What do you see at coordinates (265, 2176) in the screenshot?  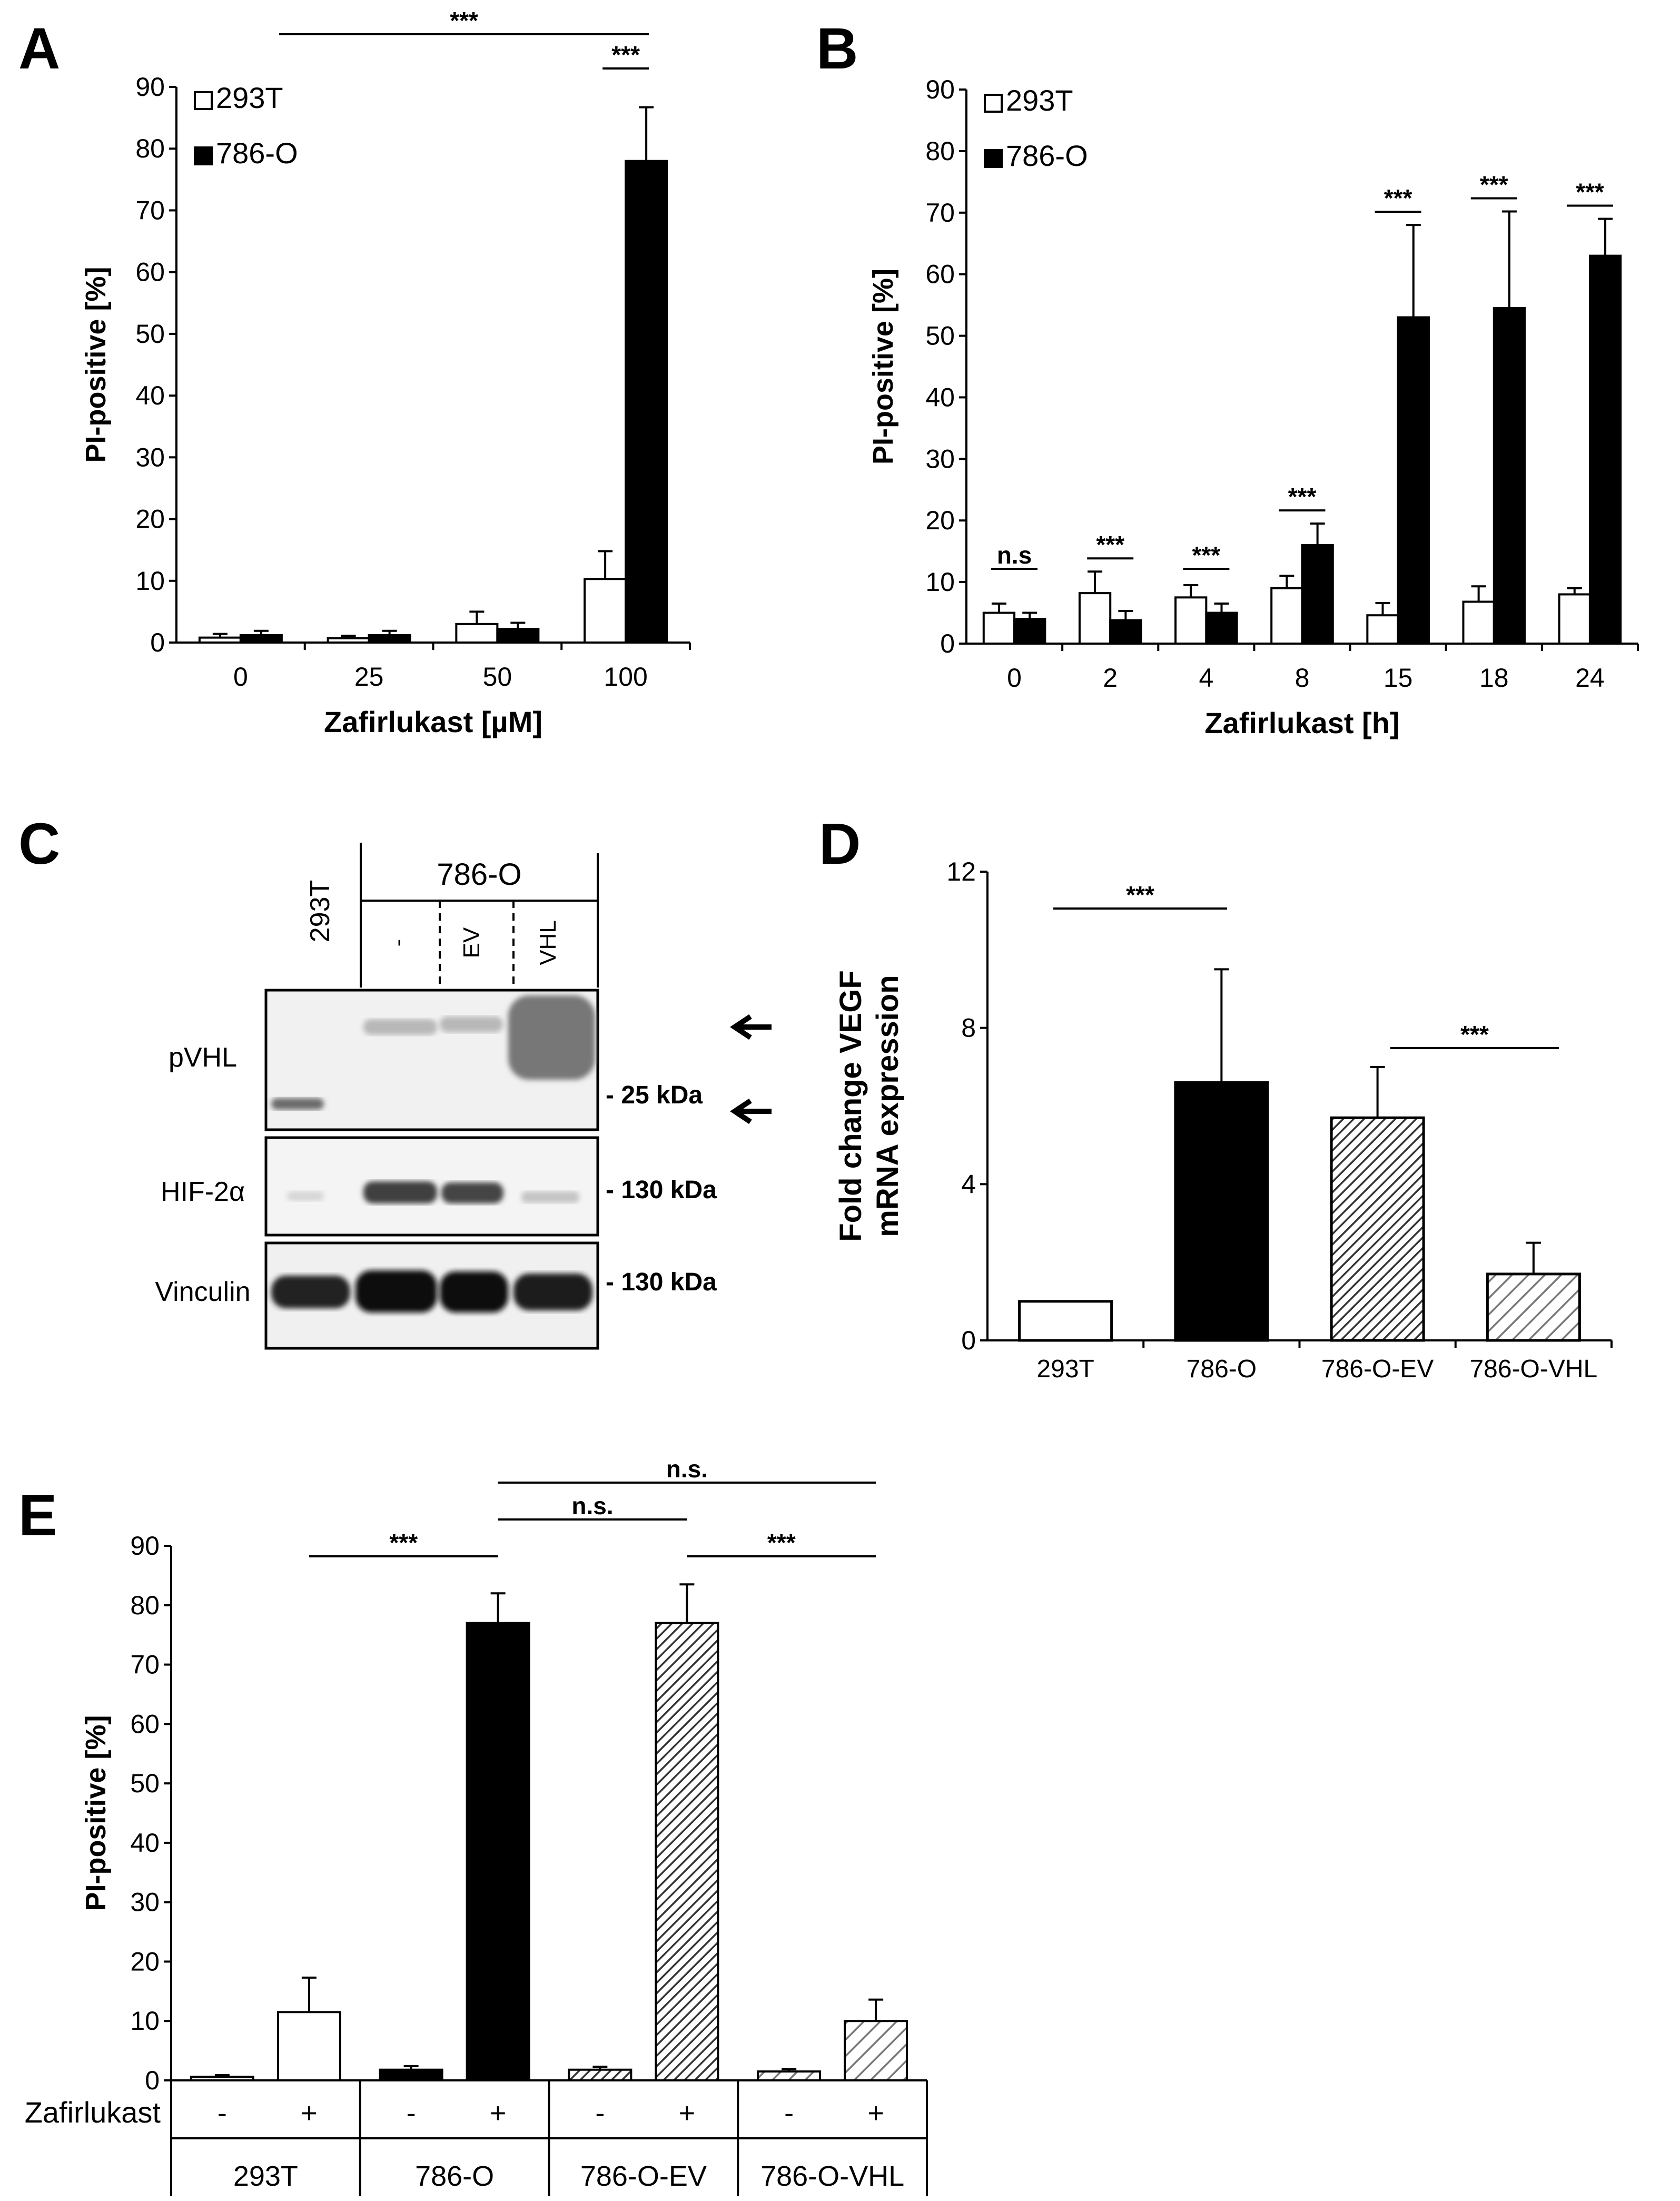 I see `group-label: 293T` at bounding box center [265, 2176].